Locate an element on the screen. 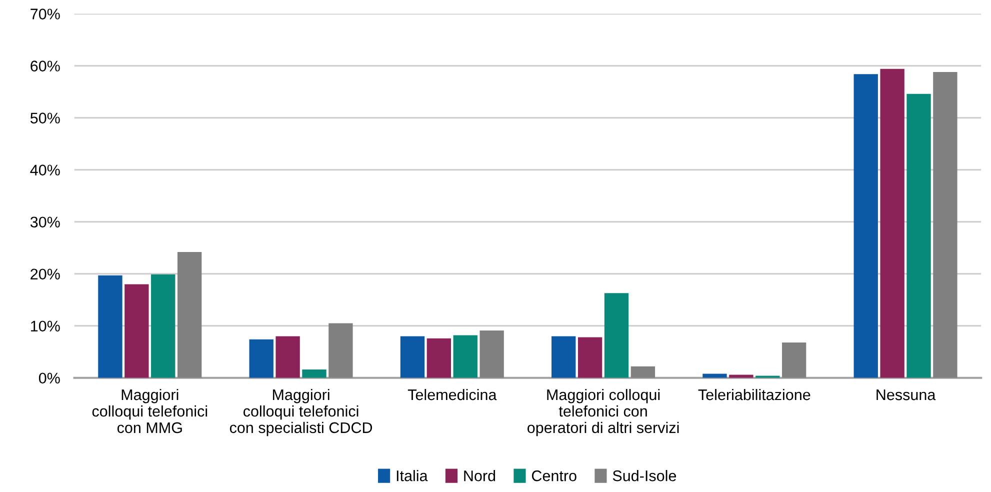 Image resolution: width=991 pixels, height=492 pixels. y-tick-label: 40% is located at coordinates (45, 170).